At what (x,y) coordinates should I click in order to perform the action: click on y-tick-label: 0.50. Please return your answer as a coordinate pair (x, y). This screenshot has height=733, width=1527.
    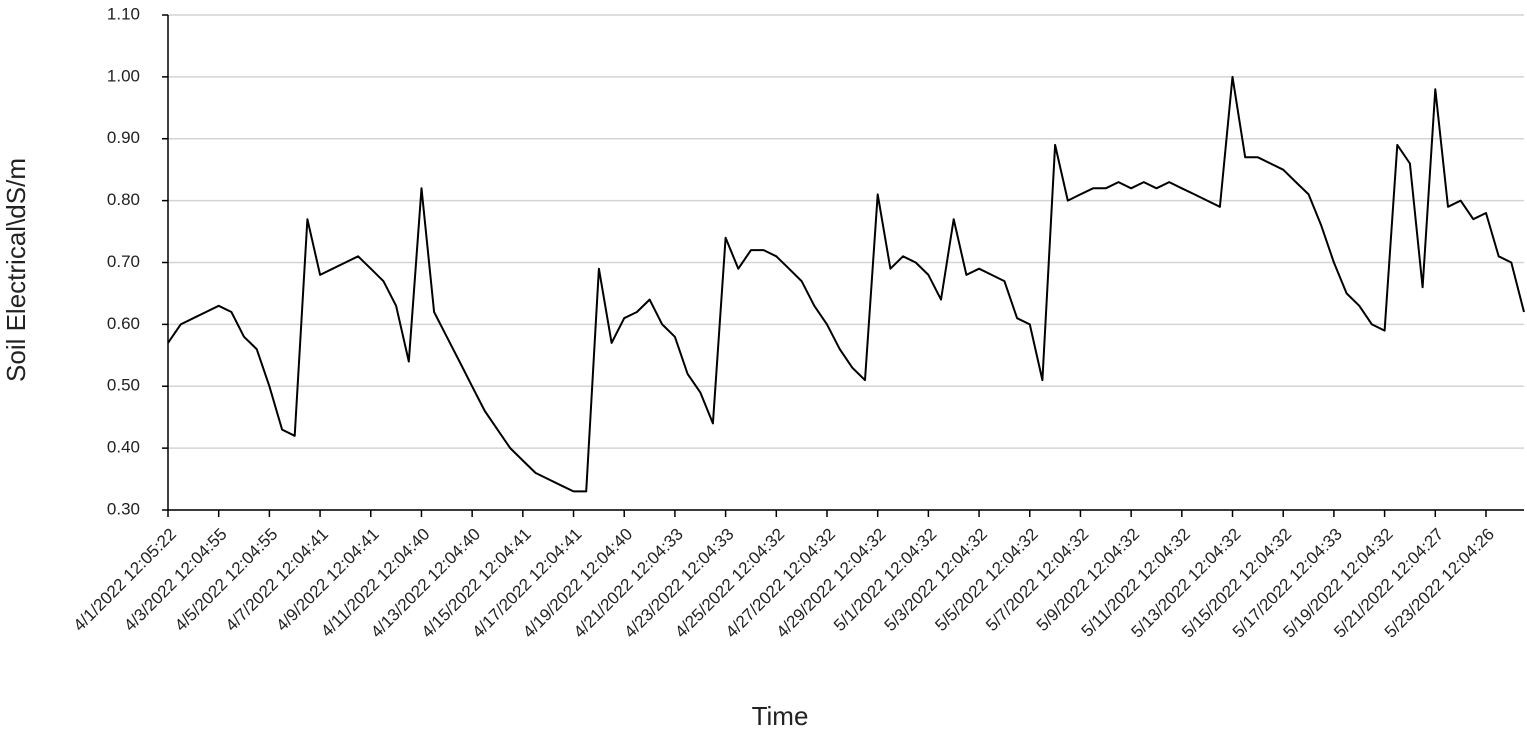
    Looking at the image, I should click on (123, 385).